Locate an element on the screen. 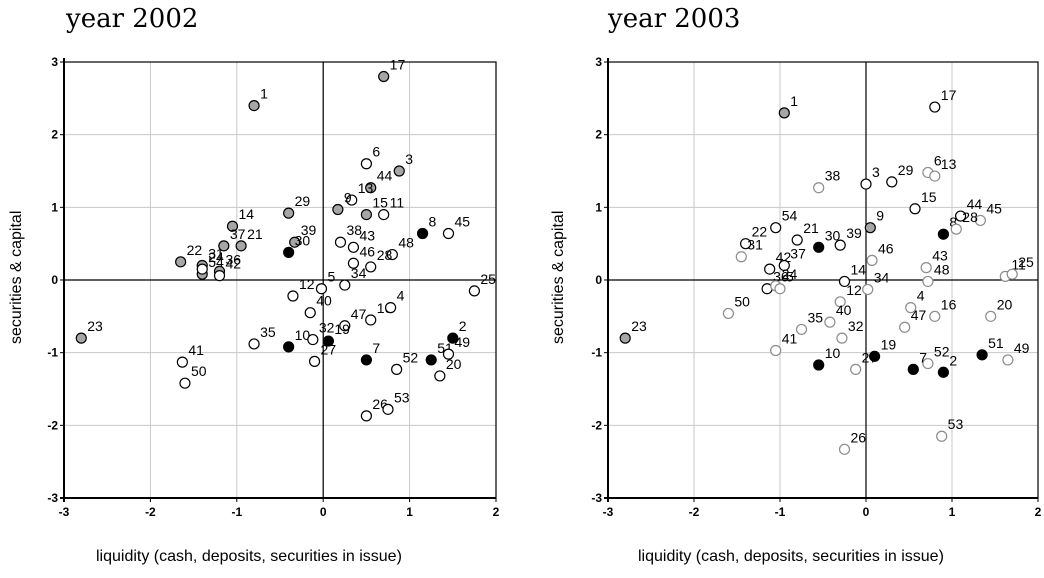 This screenshot has width=1044, height=578. data-point-label: 25 is located at coordinates (488, 279).